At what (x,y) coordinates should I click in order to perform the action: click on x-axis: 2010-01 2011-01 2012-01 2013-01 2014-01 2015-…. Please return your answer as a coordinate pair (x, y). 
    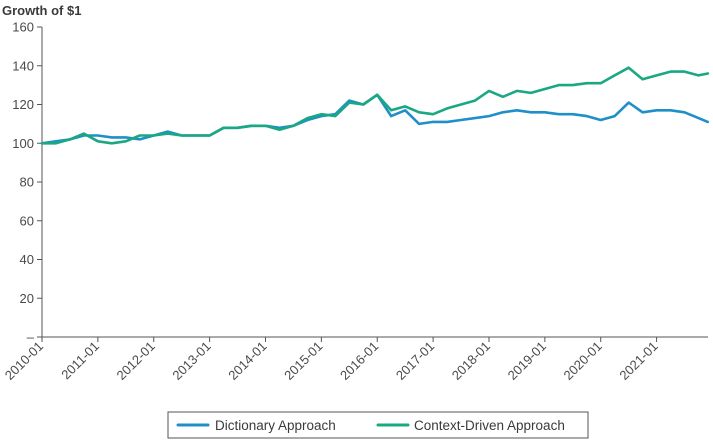
    Looking at the image, I should click on (355, 359).